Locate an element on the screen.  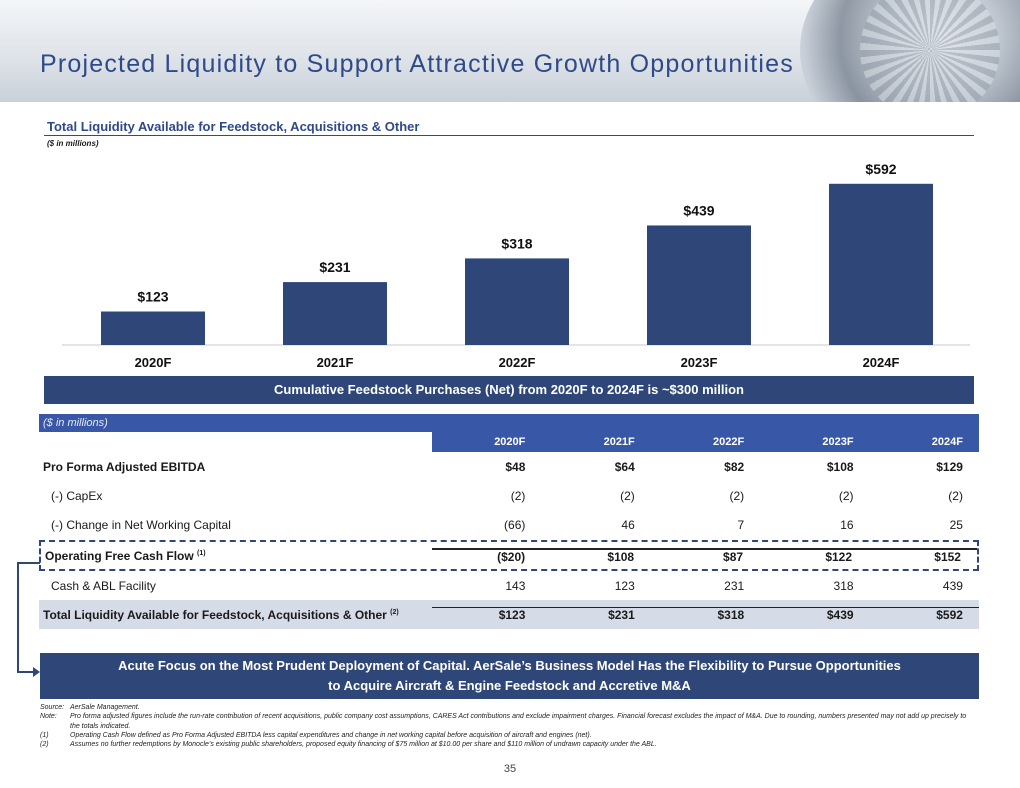
data-label: $123 is located at coordinates (152, 297).